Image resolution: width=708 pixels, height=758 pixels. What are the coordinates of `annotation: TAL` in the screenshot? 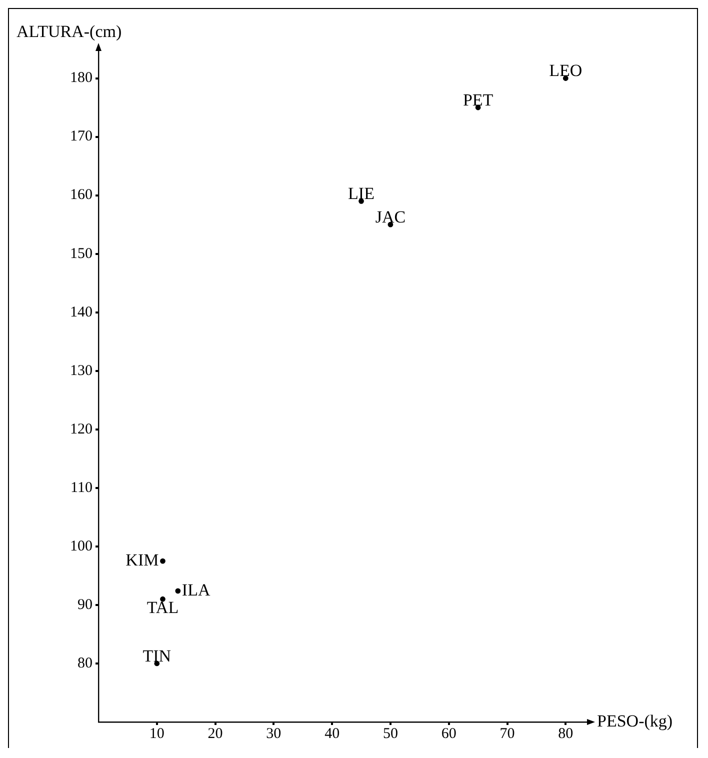 It's located at (162, 608).